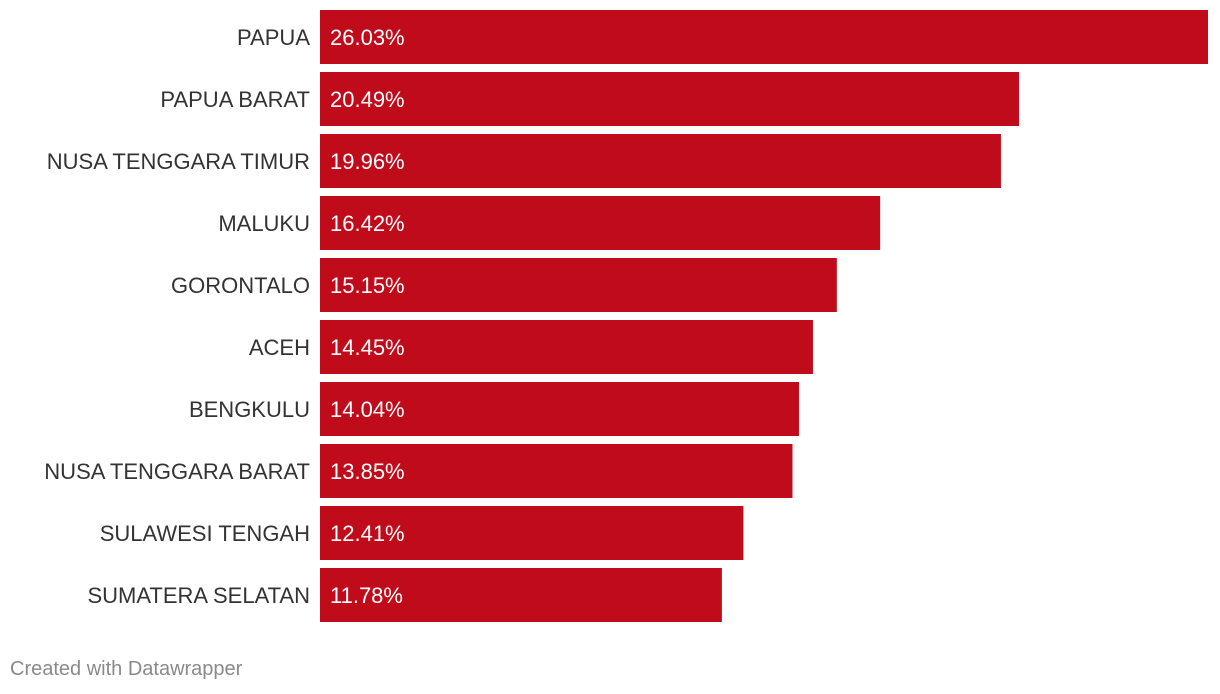  I want to click on value-label: 11.78%, so click(366, 595).